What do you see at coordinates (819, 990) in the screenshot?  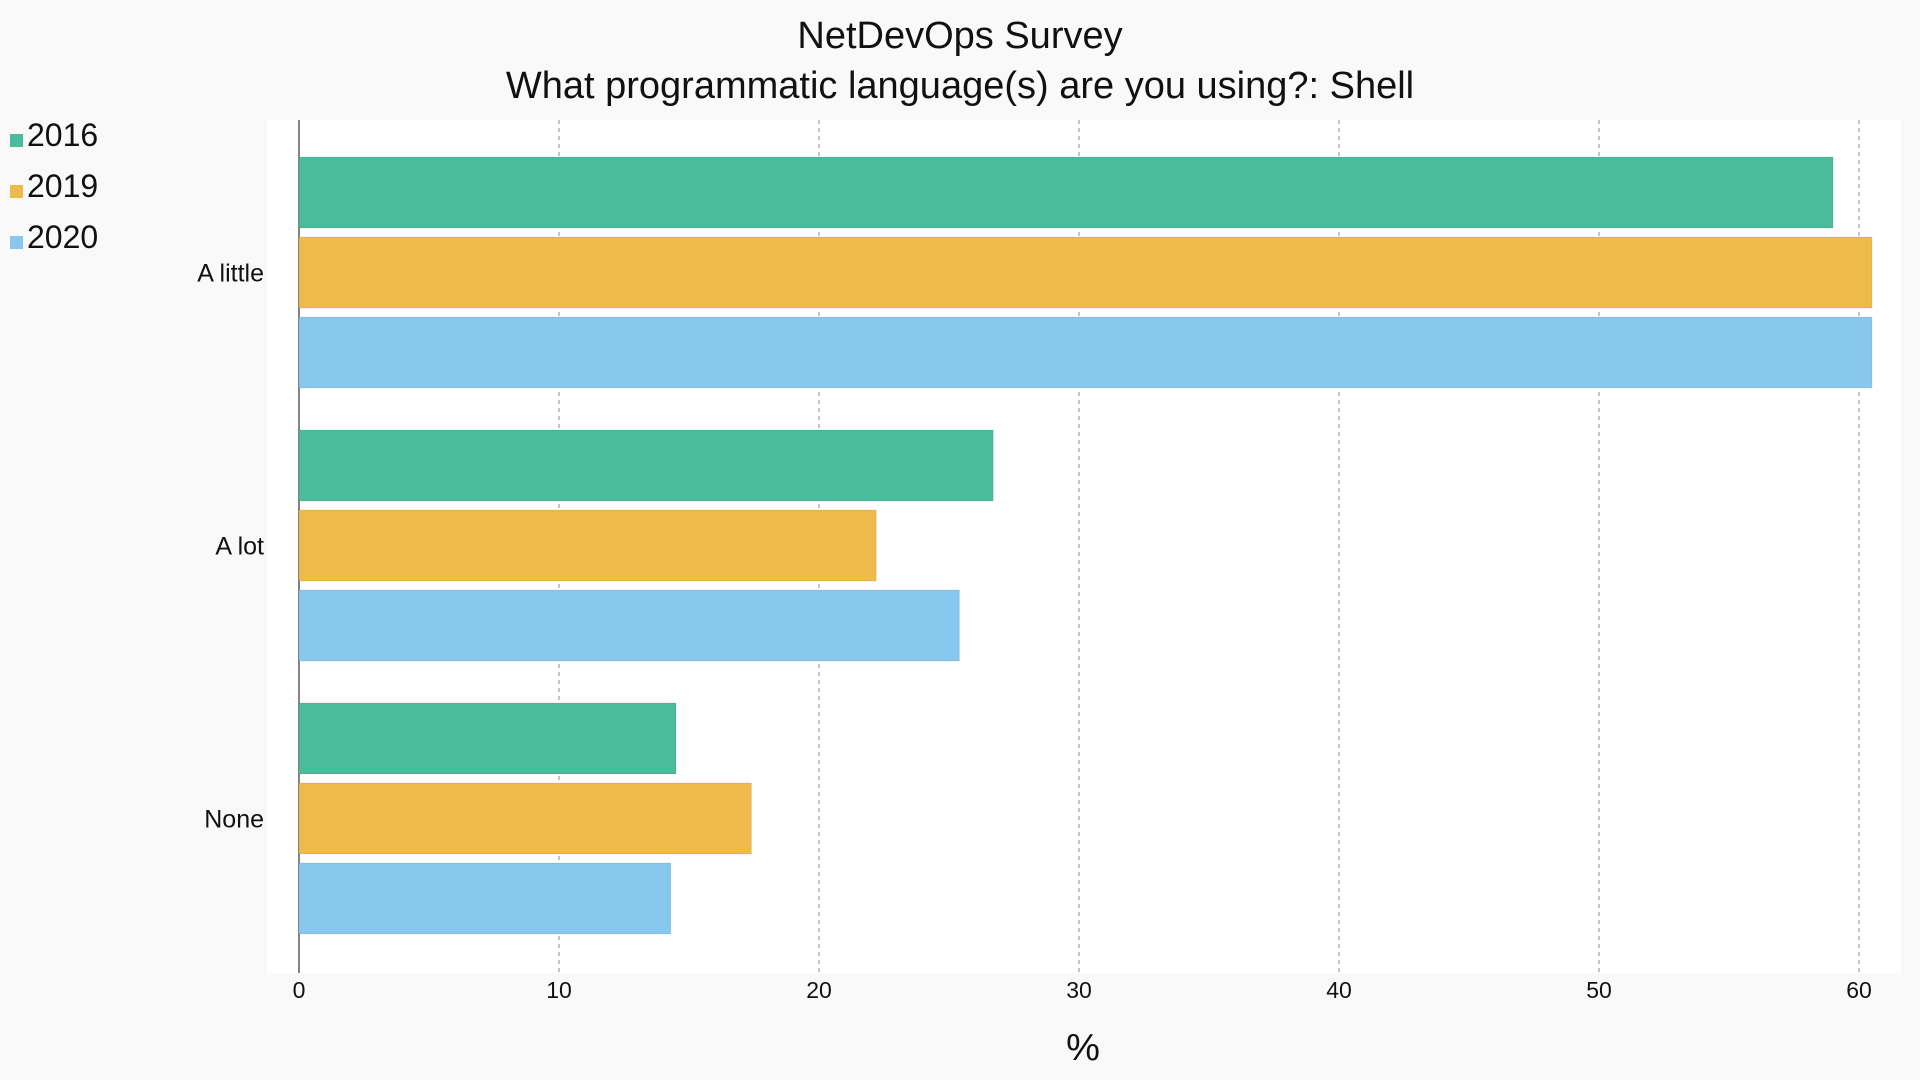 I see `x-tick-label: 20` at bounding box center [819, 990].